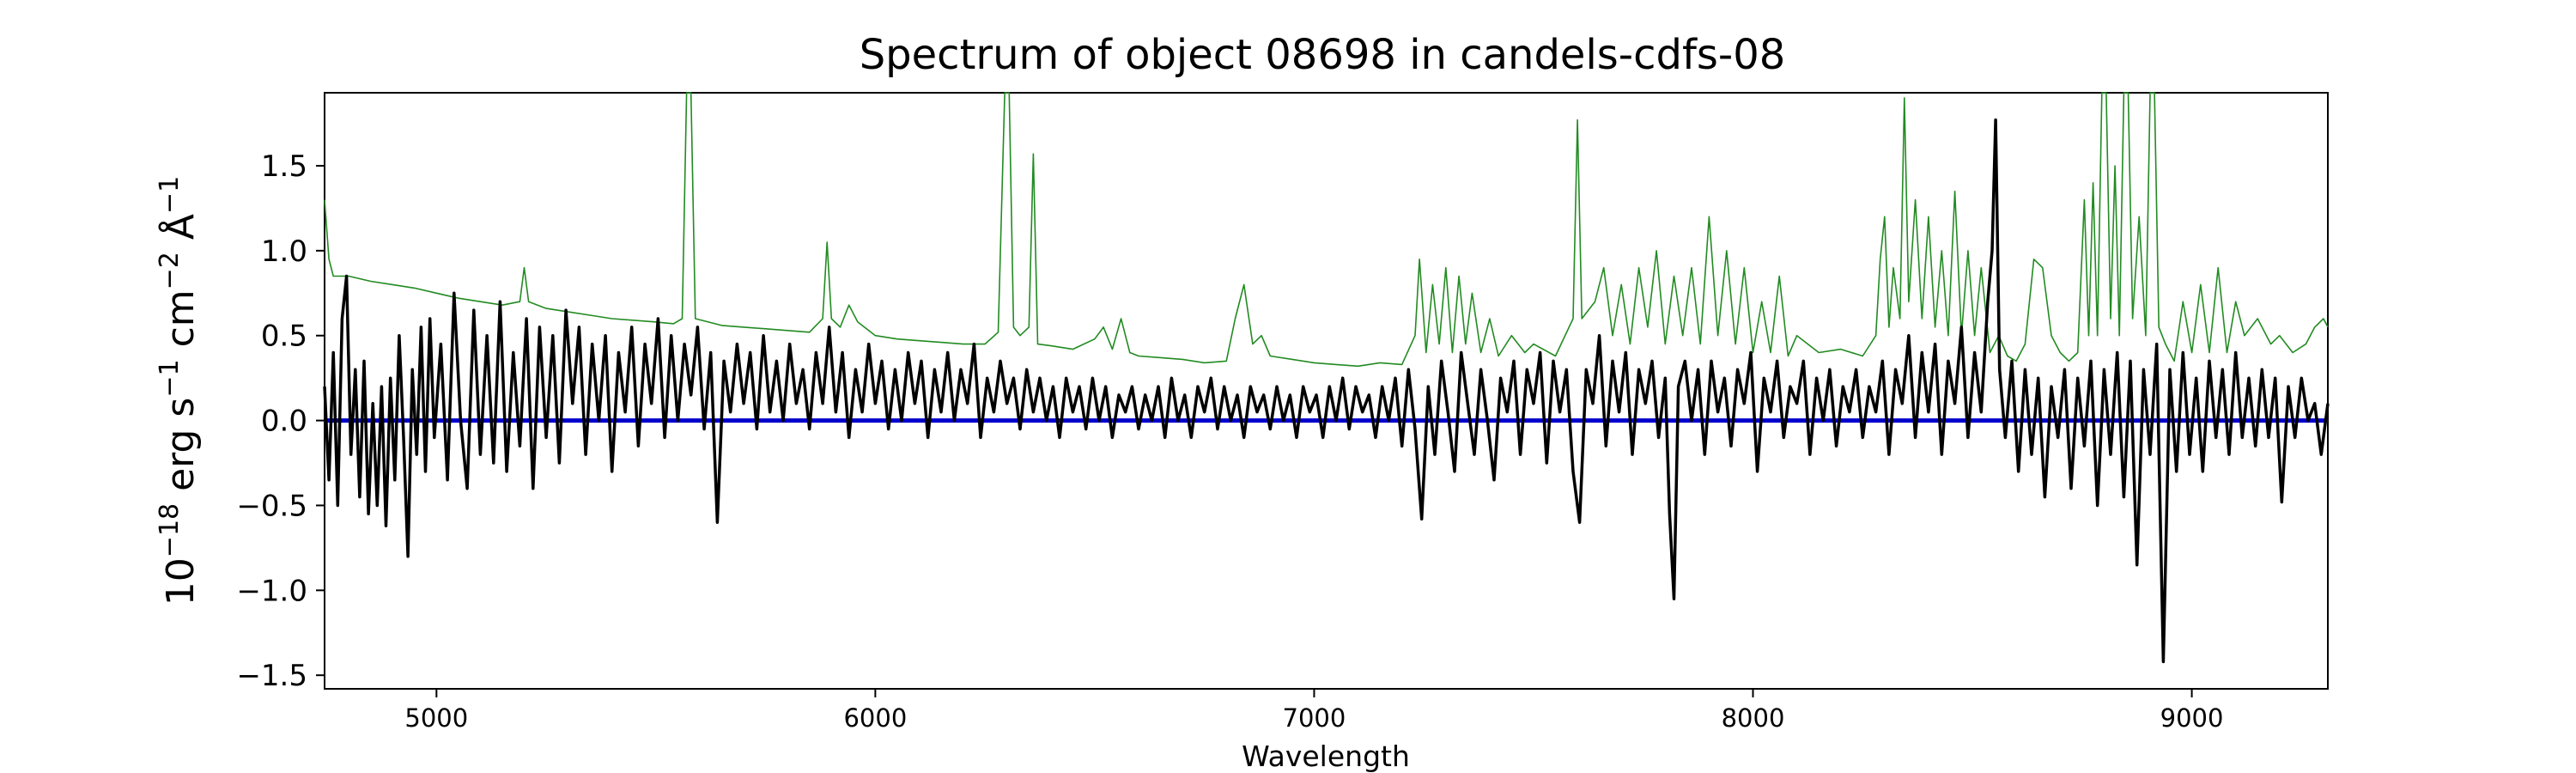 This screenshot has height=773, width=2576. Describe the element at coordinates (170, 530) in the screenshot. I see `y-label-exp: −18` at that location.